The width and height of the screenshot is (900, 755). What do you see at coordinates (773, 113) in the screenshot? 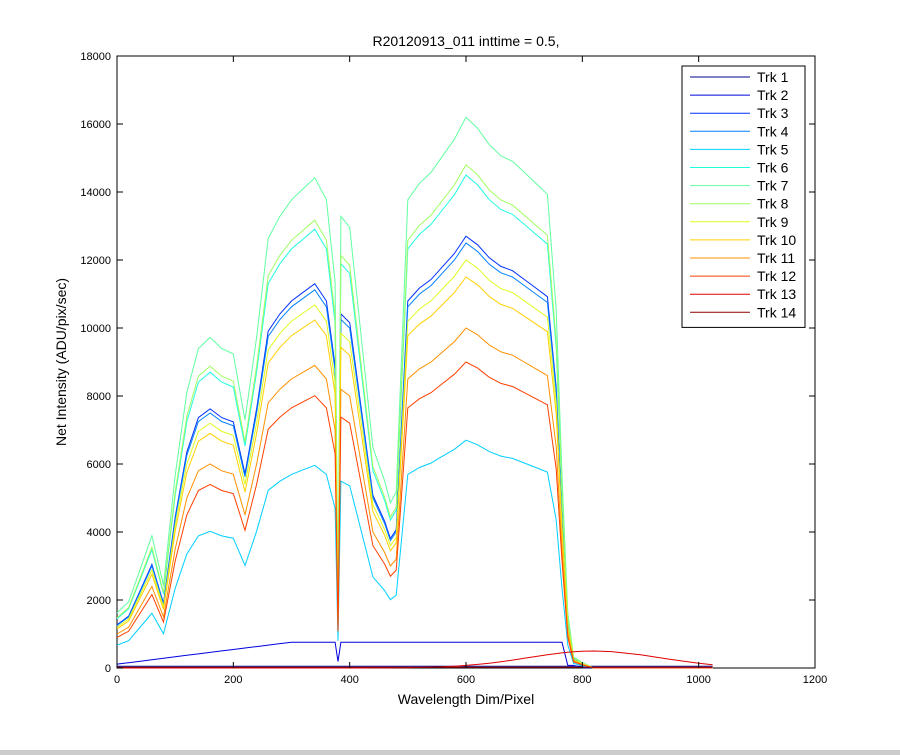
I see `legend-entry: Trk 3` at bounding box center [773, 113].